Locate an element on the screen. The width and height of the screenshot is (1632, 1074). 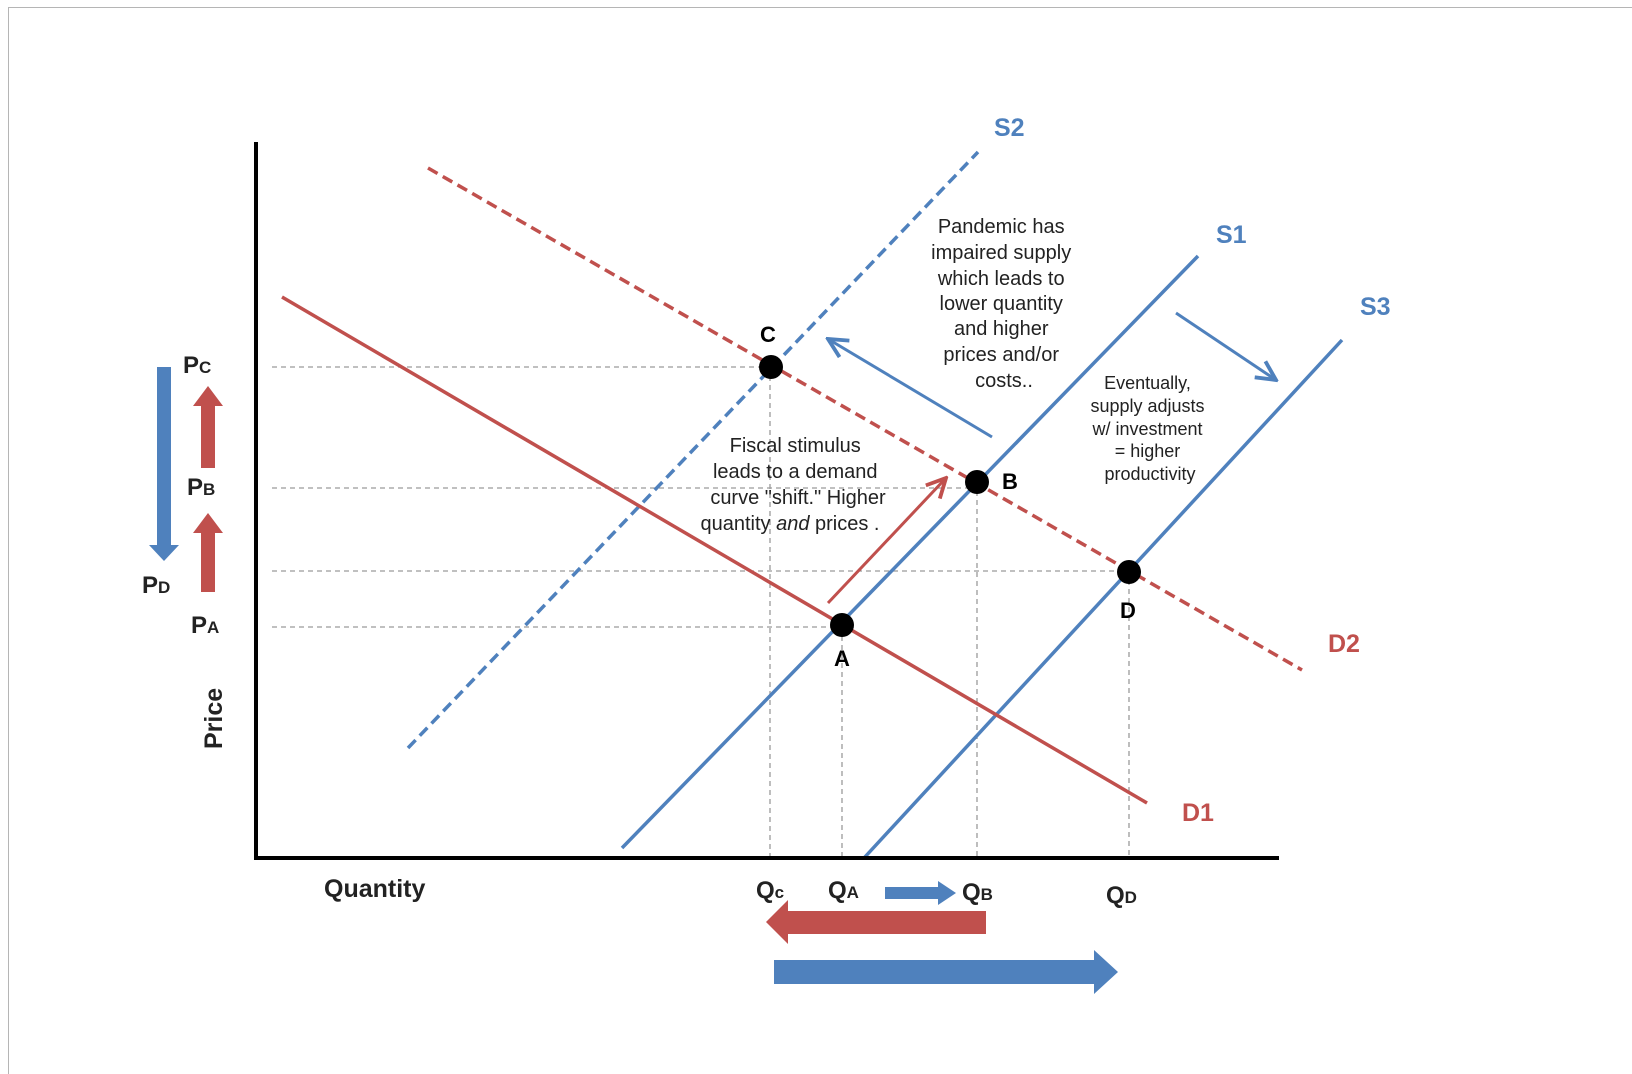
supply-shift-arrow-right is located at coordinates (1225, 345).